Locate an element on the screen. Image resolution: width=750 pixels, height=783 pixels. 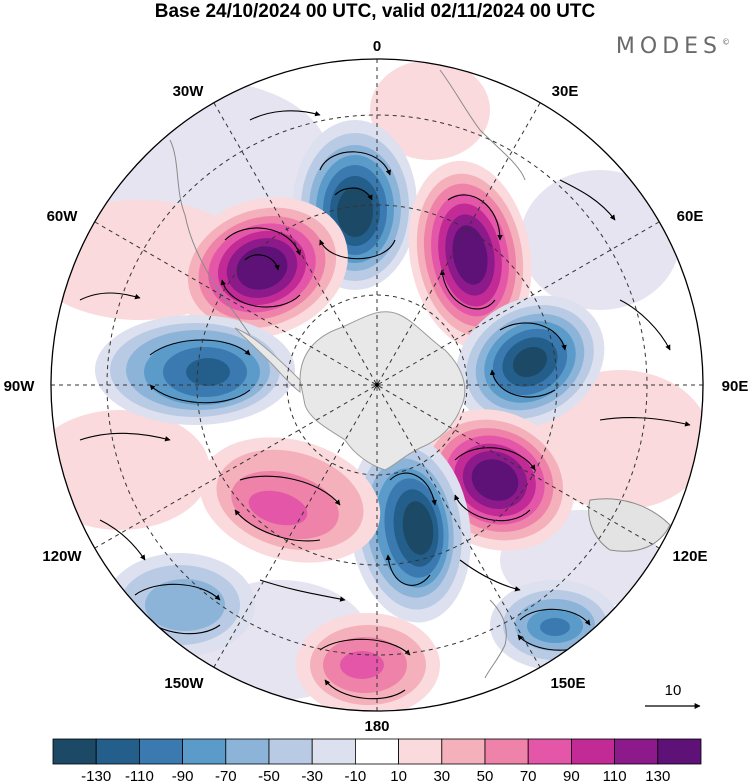
modes-logo: MODES© is located at coordinates (673, 46).